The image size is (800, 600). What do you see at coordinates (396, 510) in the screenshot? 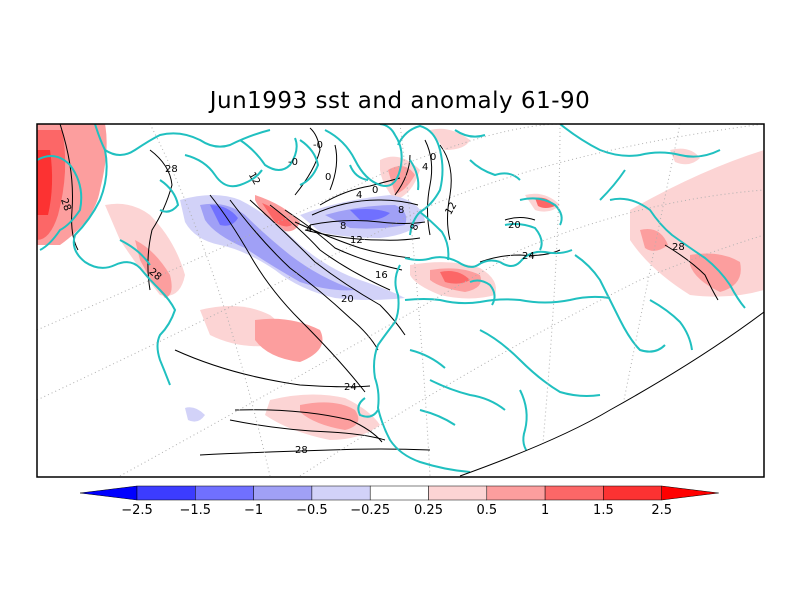
I see `colorbar-labels: −2.5 −1.5 −1 −0.5 −0.25 0.25 0.5 1 1.5 2.5` at bounding box center [396, 510].